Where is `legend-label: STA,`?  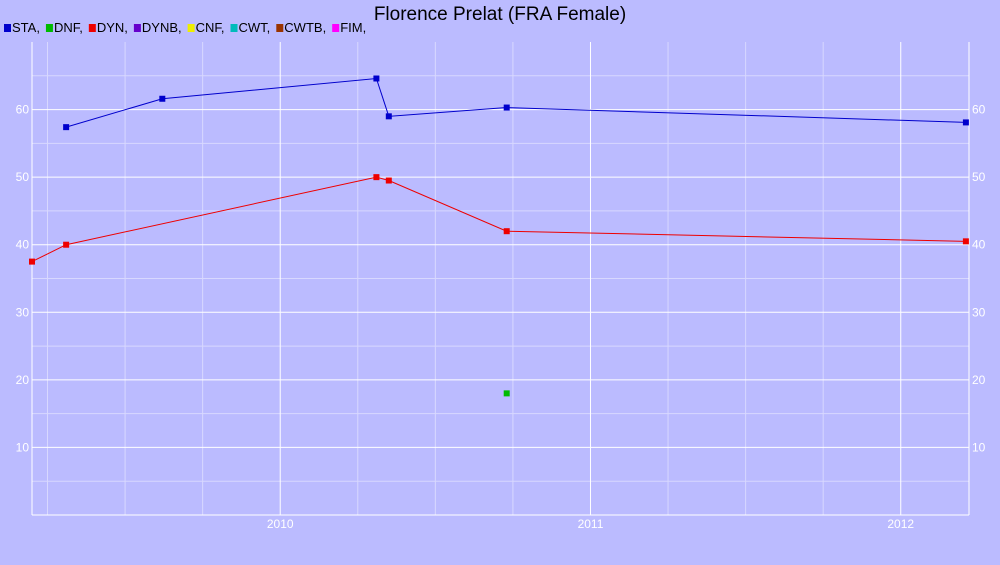 legend-label: STA, is located at coordinates (26, 27).